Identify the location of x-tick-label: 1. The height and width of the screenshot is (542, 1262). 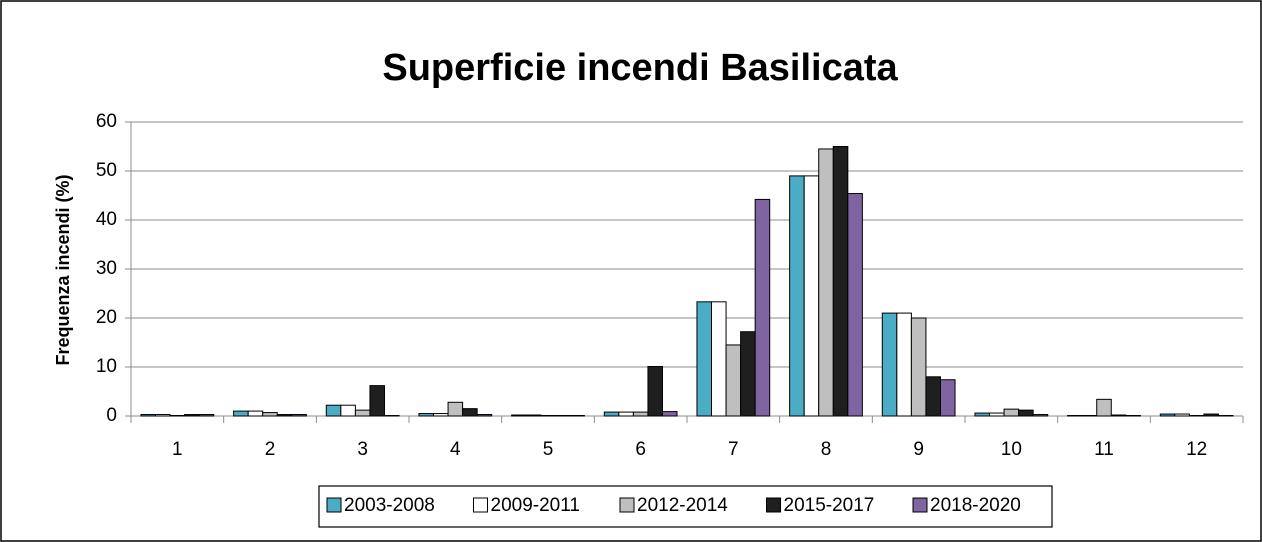
(177, 449).